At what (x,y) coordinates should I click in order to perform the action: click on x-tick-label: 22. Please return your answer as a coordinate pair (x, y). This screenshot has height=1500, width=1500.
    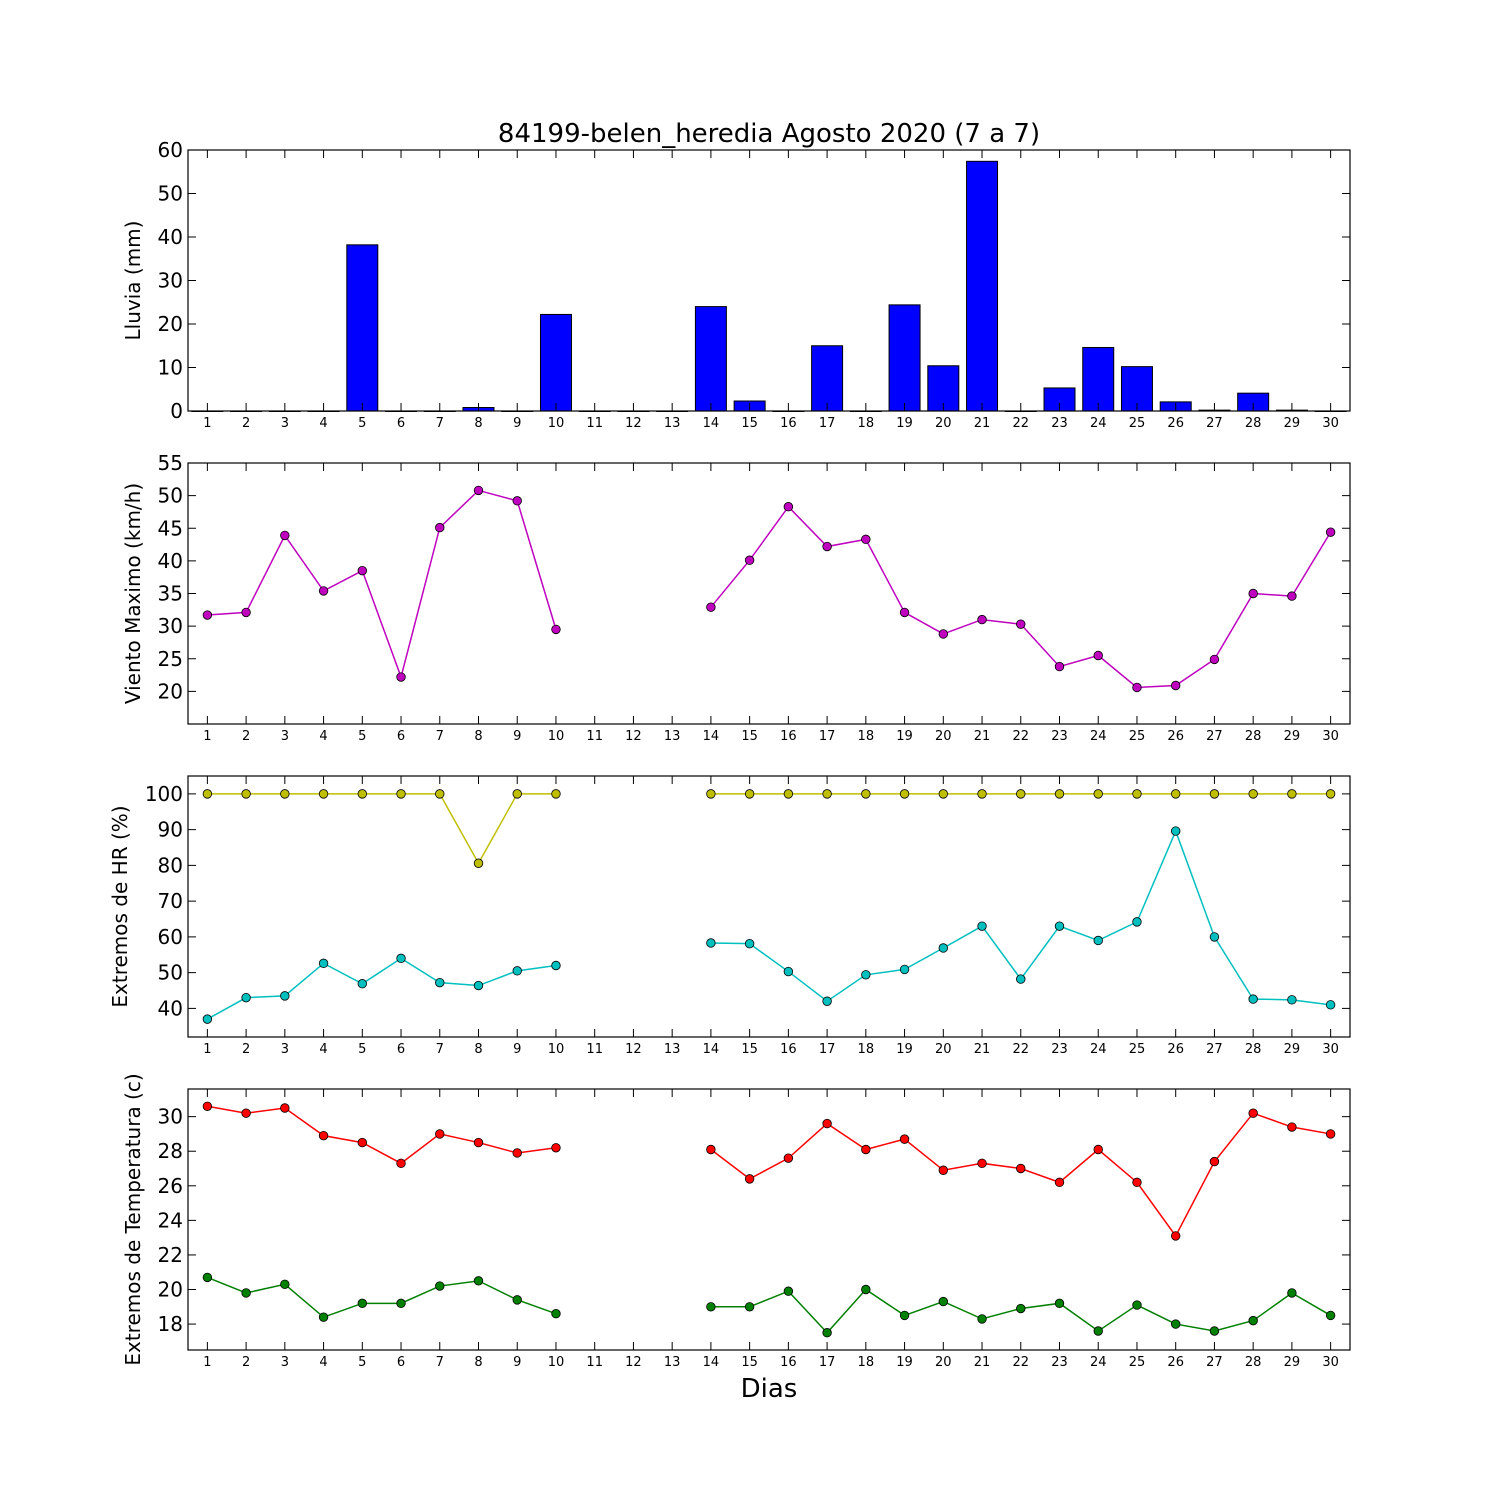
    Looking at the image, I should click on (1020, 1362).